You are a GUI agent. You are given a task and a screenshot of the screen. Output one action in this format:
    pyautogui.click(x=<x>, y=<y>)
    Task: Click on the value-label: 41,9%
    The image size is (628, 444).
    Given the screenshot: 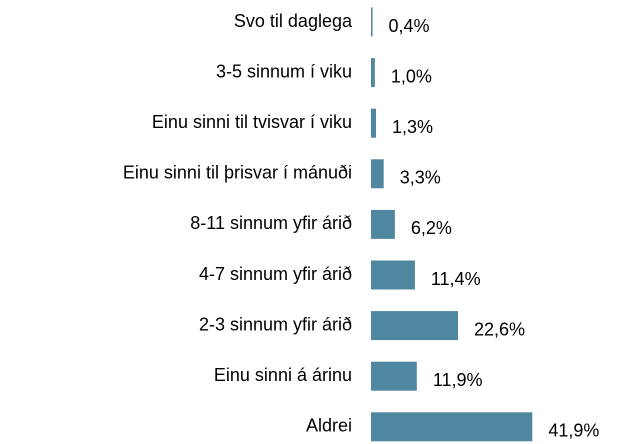 What is the action you would take?
    pyautogui.click(x=573, y=431)
    